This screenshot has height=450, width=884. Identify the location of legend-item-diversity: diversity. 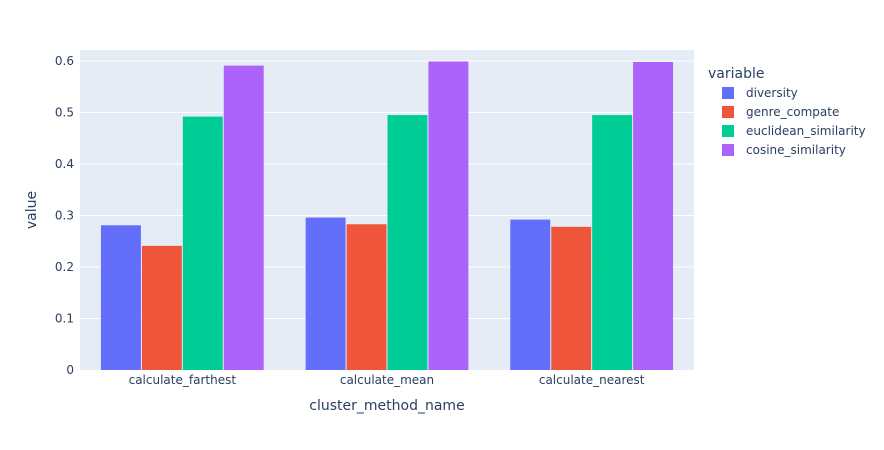
(760, 93).